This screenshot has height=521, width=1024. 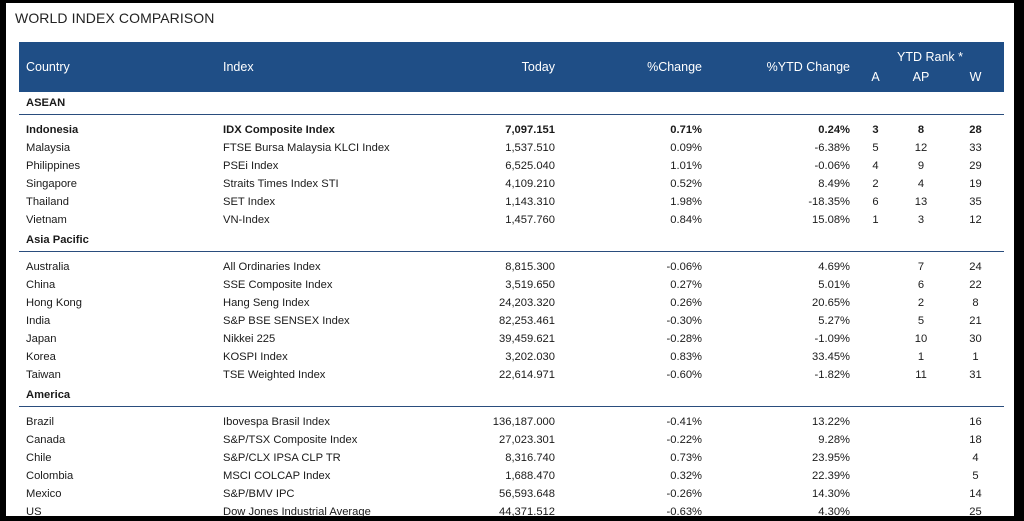 I want to click on table-row: Vietnam VN-Index 1,457.760 0.84% 15.08% 1 3 12, so click(x=511, y=220).